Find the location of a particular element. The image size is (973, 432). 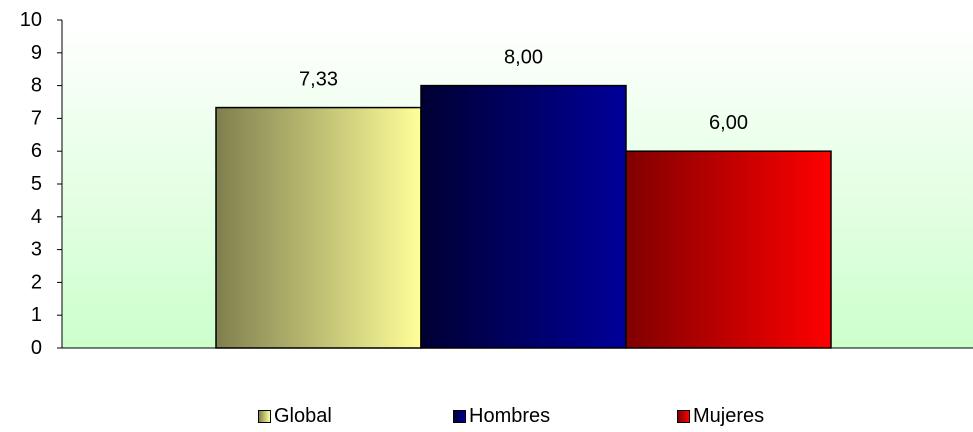

bar-hombres is located at coordinates (523, 216).